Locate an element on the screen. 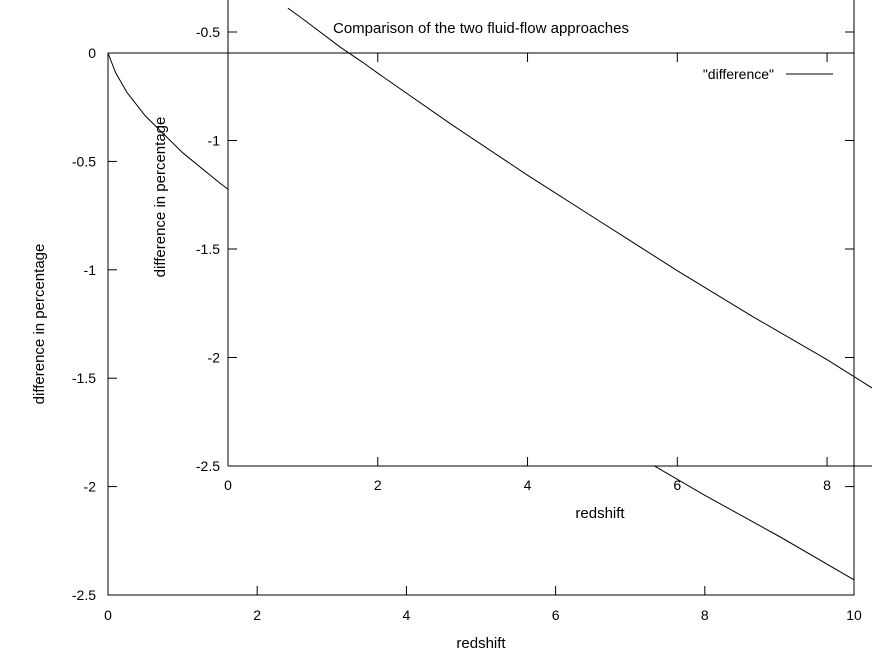 The image size is (872, 654). main-x-tick-label: 0 is located at coordinates (108, 615).